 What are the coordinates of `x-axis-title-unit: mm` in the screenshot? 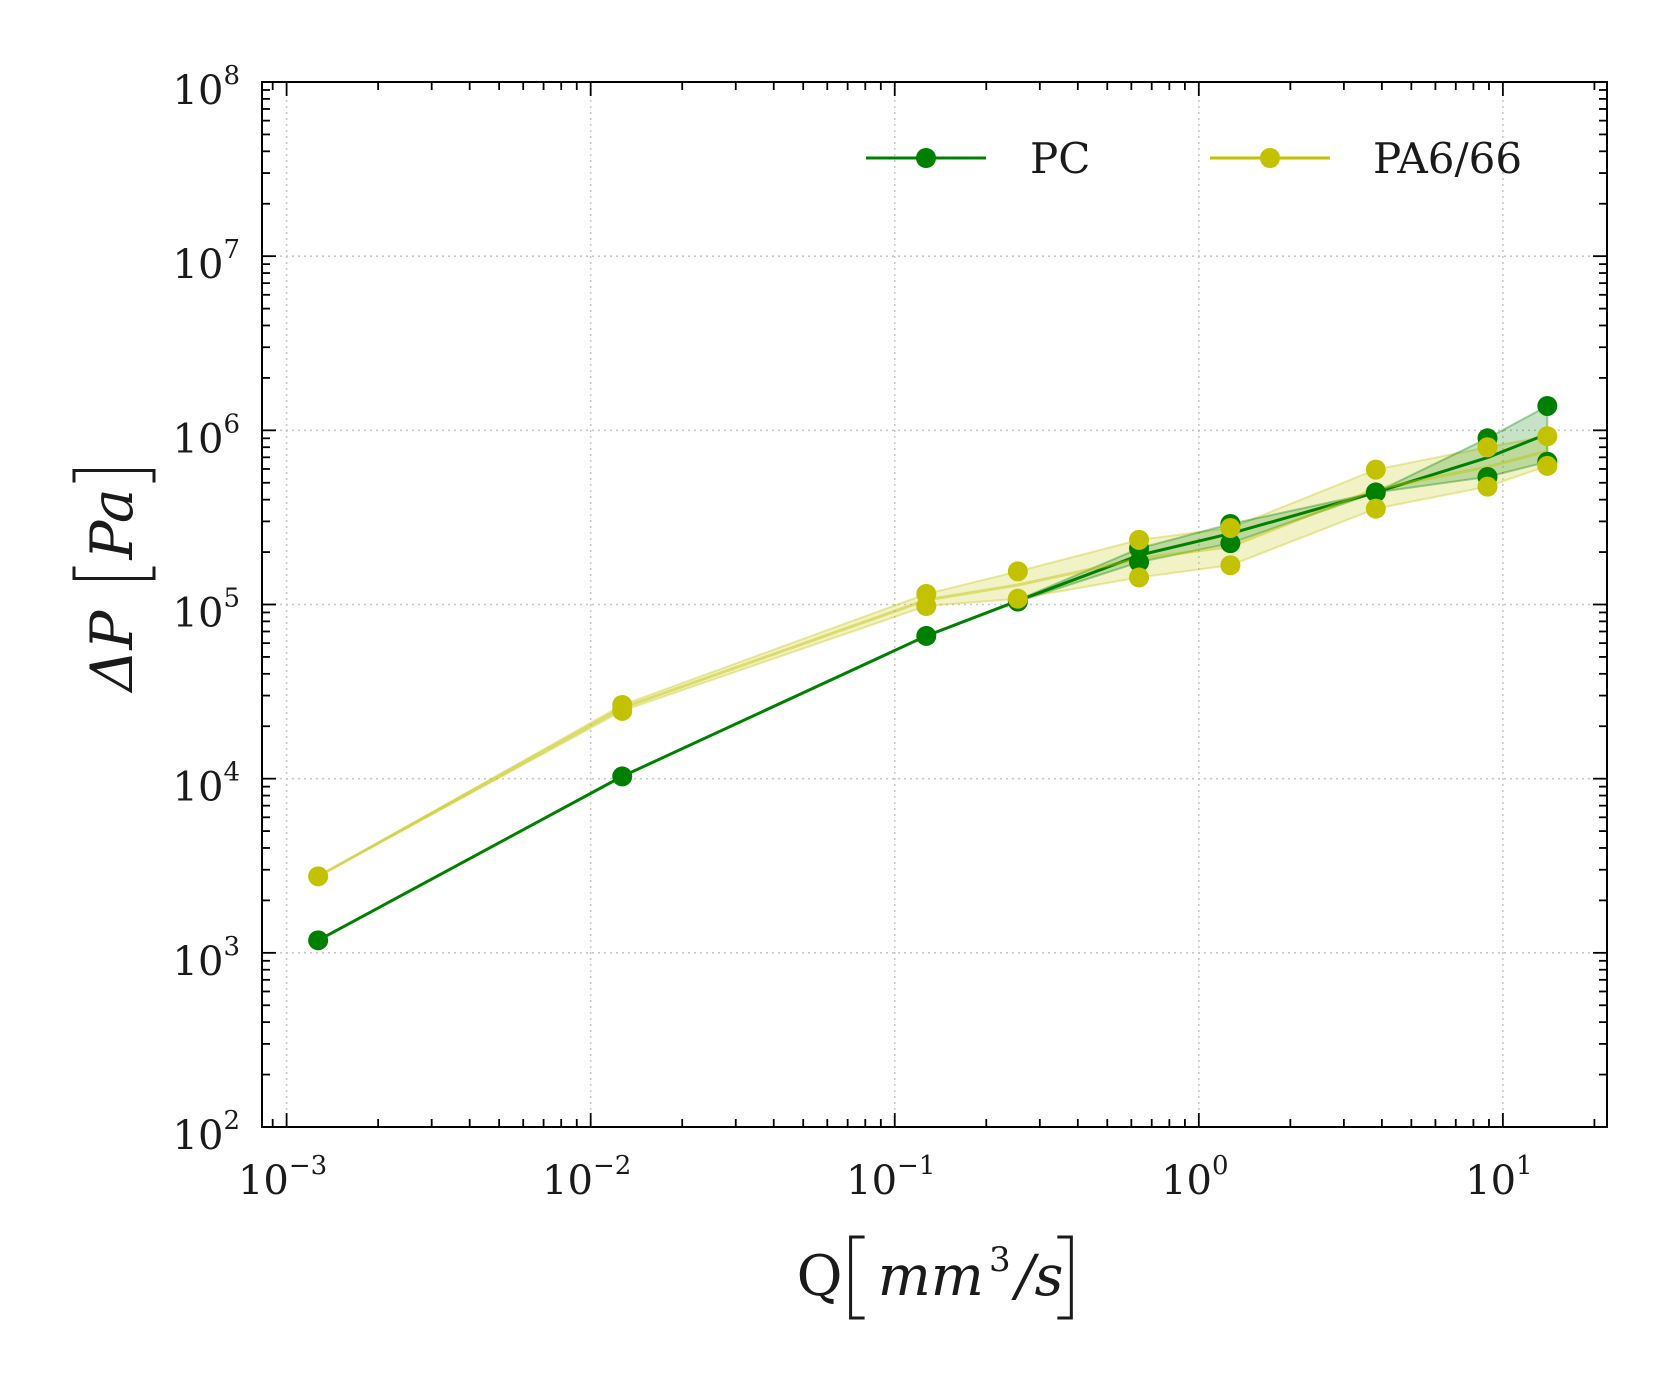 It's located at (931, 1276).